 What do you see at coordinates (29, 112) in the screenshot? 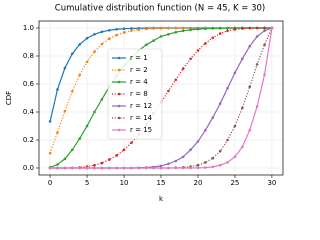
I see `y-tick-label: 0.4` at bounding box center [29, 112].